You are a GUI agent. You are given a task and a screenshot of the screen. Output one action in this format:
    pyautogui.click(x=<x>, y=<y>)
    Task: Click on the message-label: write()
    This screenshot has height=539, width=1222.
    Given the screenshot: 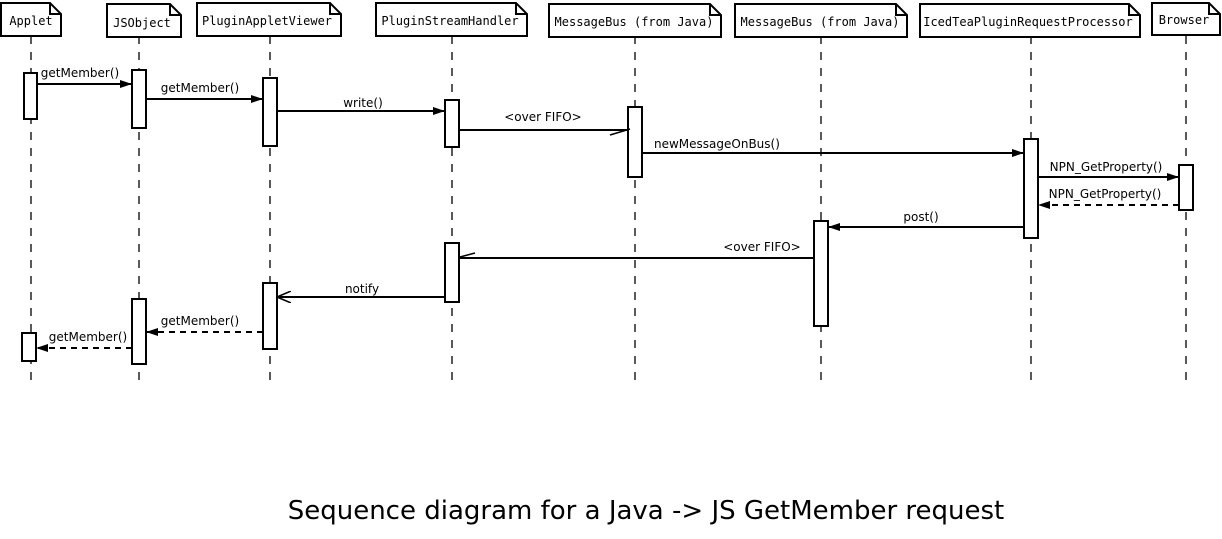 What is the action you would take?
    pyautogui.click(x=363, y=103)
    